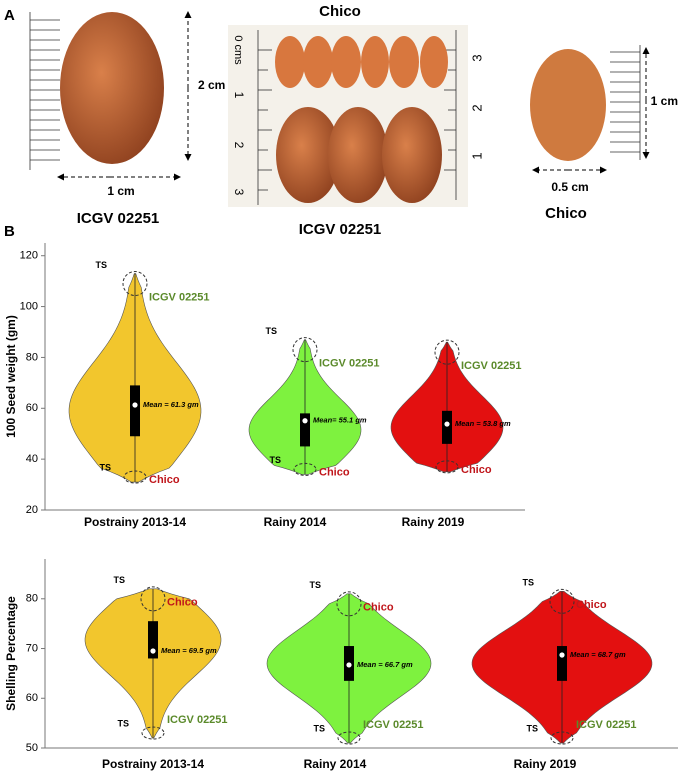 The image size is (682, 776). What do you see at coordinates (340, 420) in the screenshot?
I see `mean-label: Mean= 55.1 gm` at bounding box center [340, 420].